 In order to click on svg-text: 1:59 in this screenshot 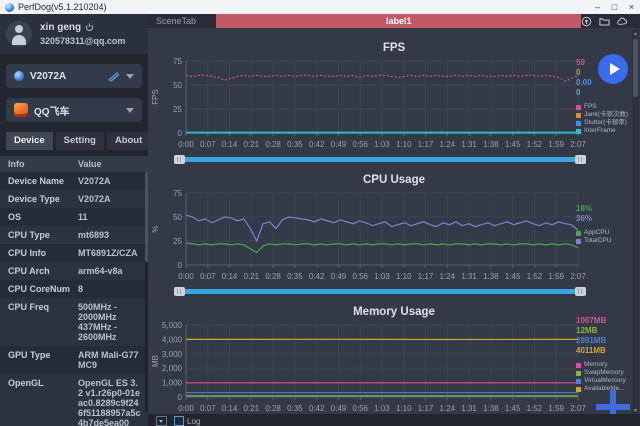, I will do `click(556, 276)`.